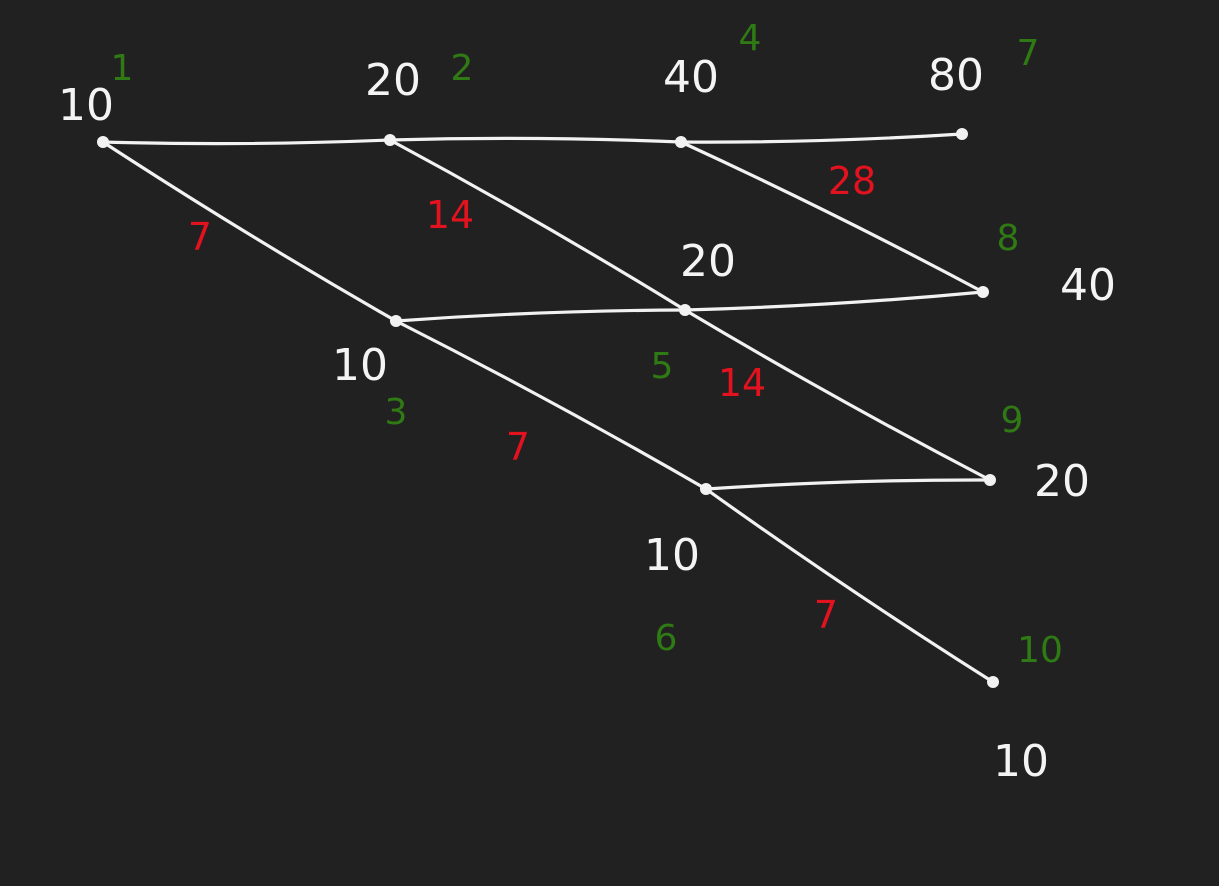 This screenshot has width=1219, height=886. What do you see at coordinates (396, 412) in the screenshot?
I see `node-index-label: 3` at bounding box center [396, 412].